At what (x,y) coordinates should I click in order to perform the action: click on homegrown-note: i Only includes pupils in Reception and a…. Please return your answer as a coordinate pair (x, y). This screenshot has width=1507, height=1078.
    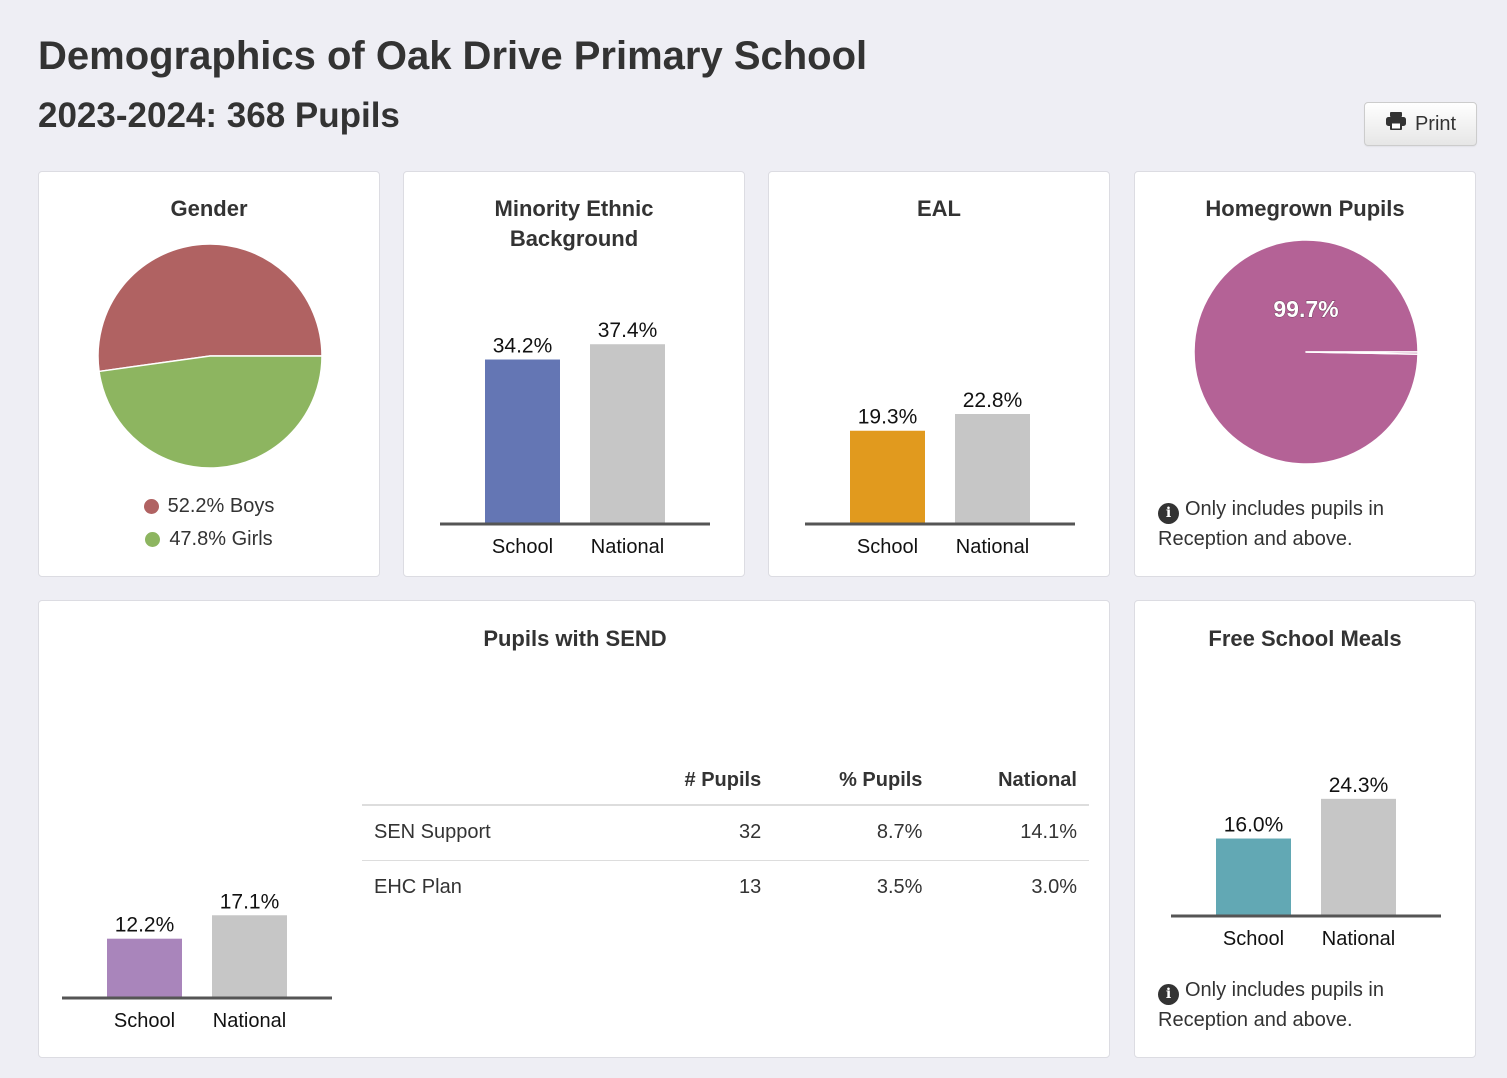
    Looking at the image, I should click on (1306, 524).